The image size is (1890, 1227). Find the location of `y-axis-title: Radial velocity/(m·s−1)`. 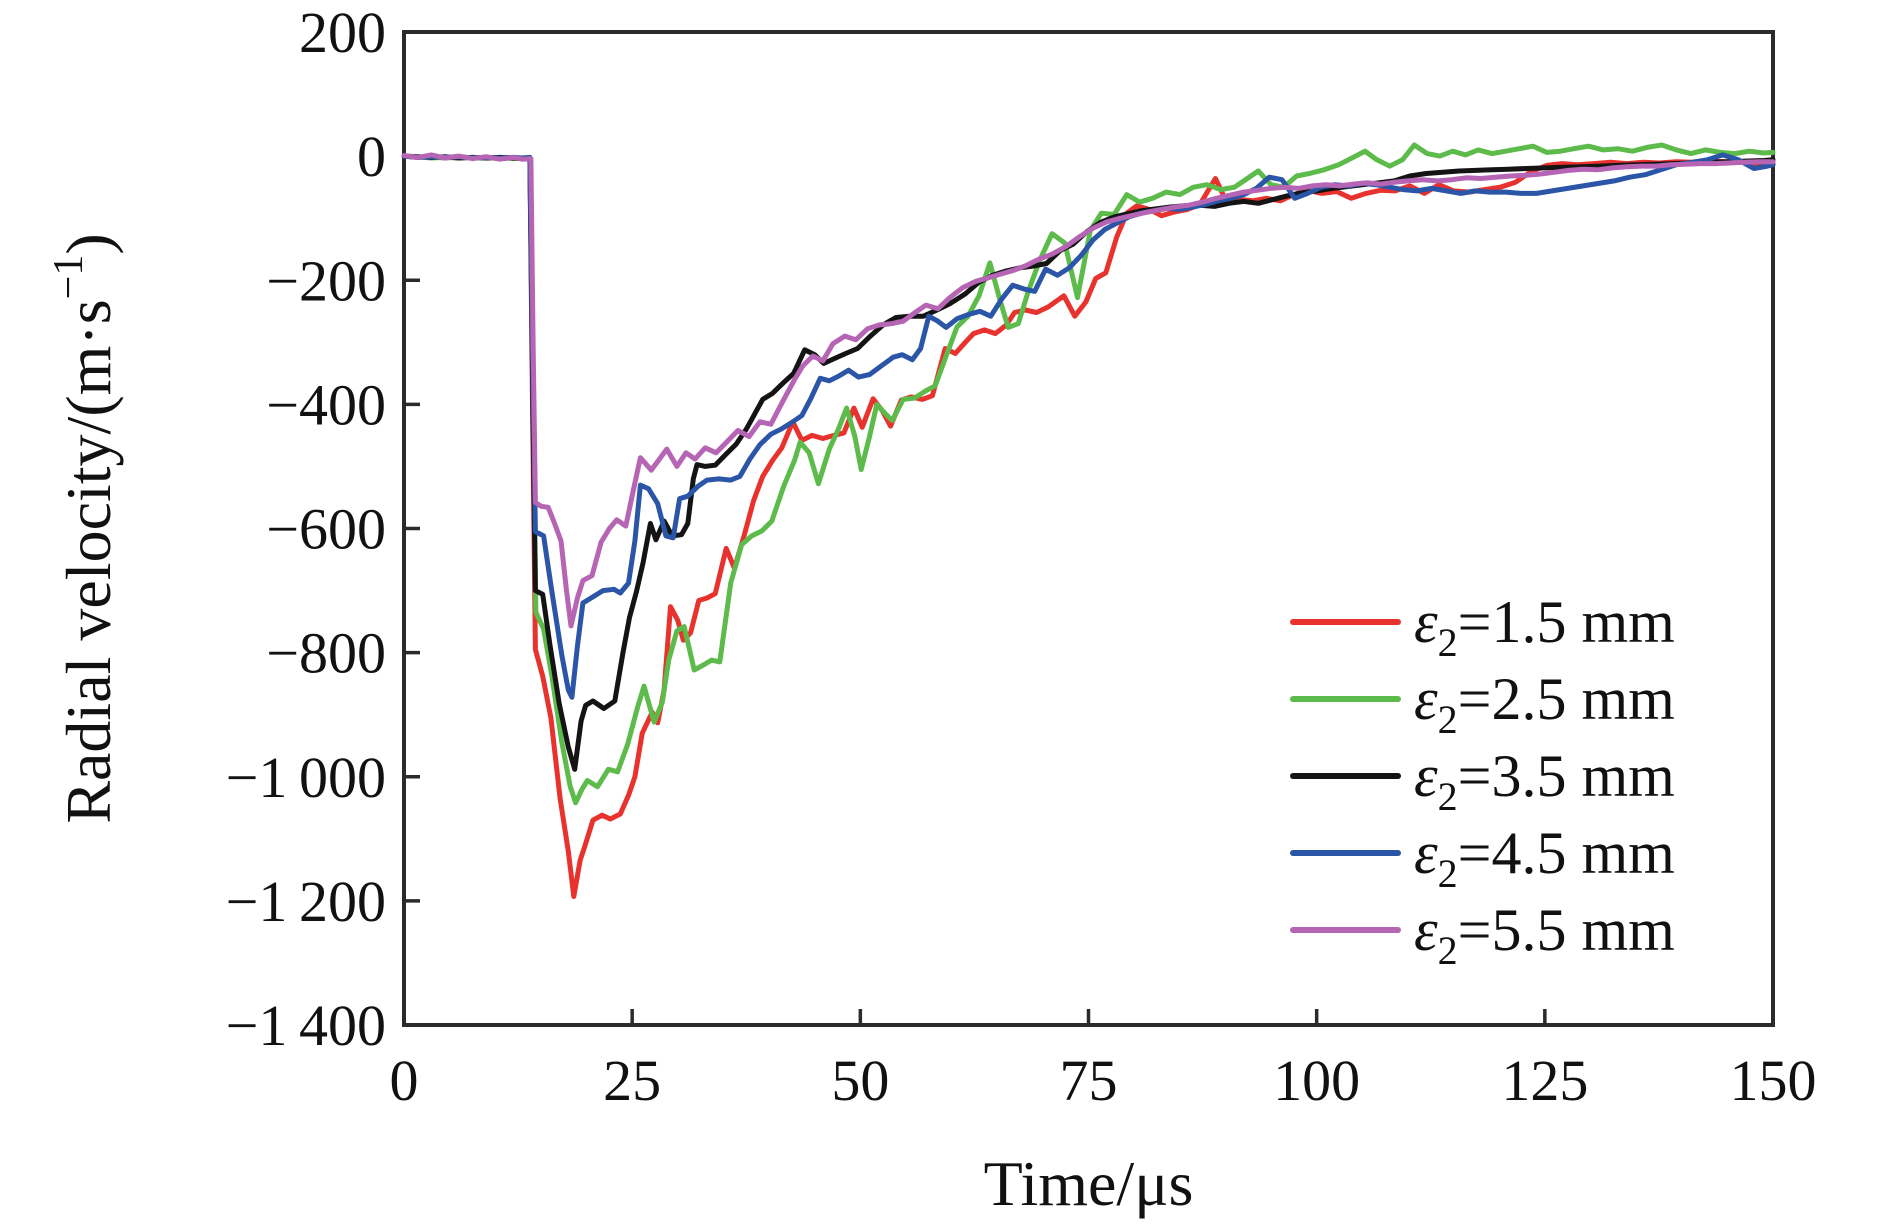

y-axis-title: Radial velocity/(m·s−1) is located at coordinates (85, 528).